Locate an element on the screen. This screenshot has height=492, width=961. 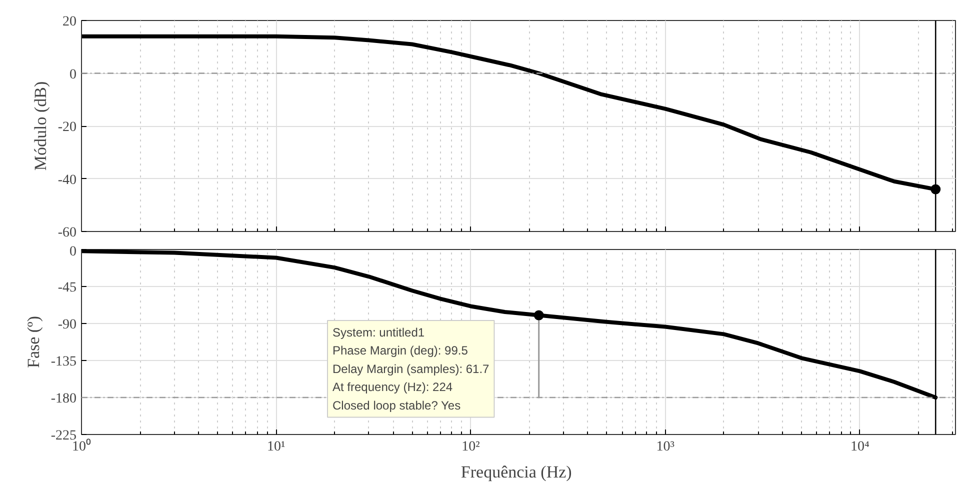
x-axis-title: Frequência (Hz) is located at coordinates (516, 472).